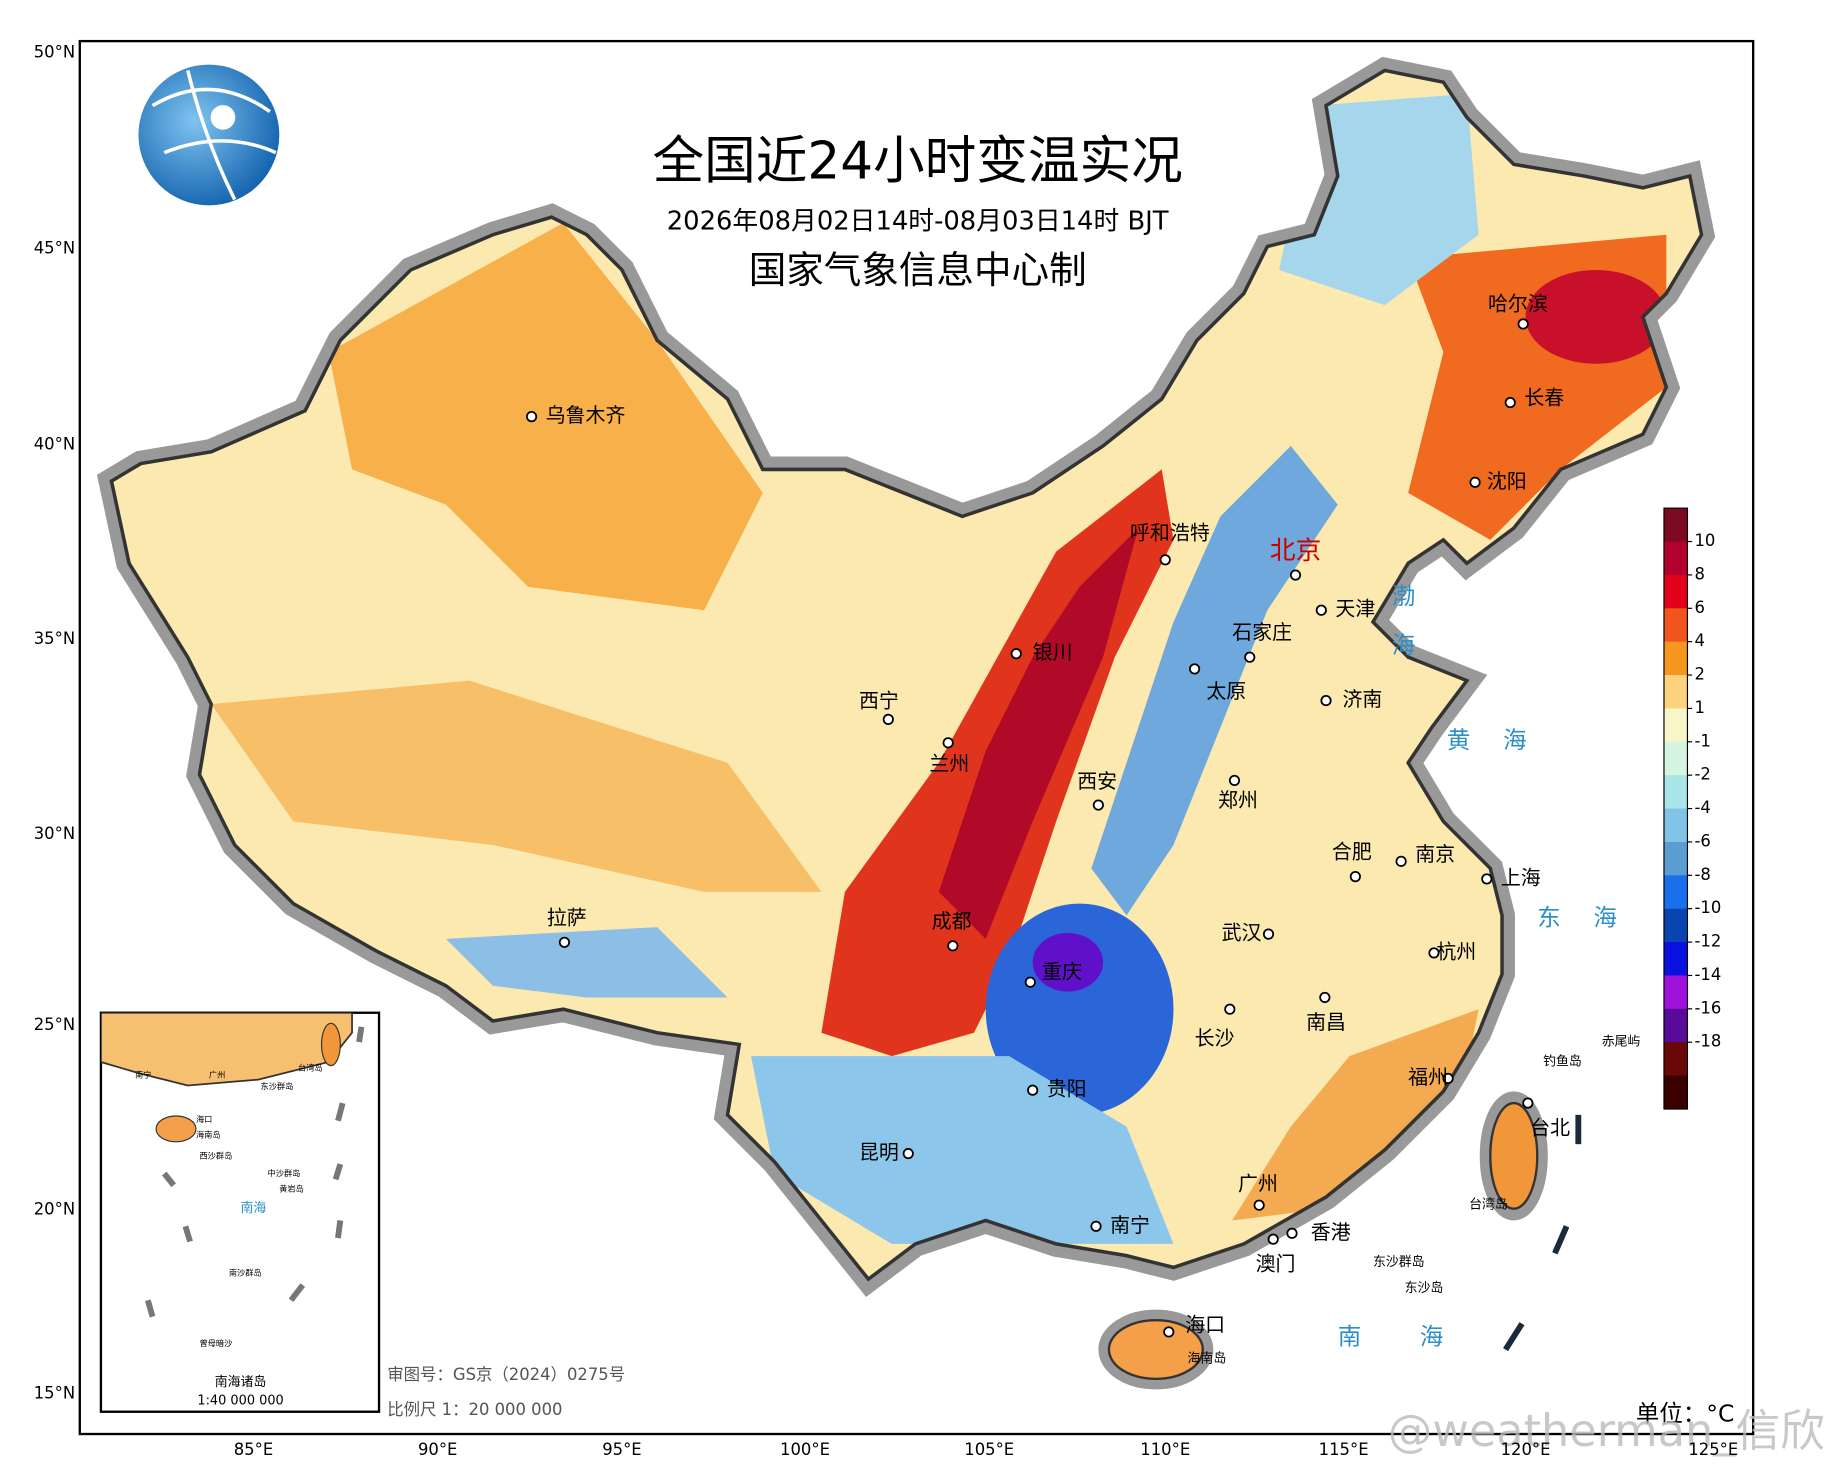 The width and height of the screenshot is (1840, 1481). I want to click on approval-number: 审图号：GS京（2024）0275号, so click(506, 1374).